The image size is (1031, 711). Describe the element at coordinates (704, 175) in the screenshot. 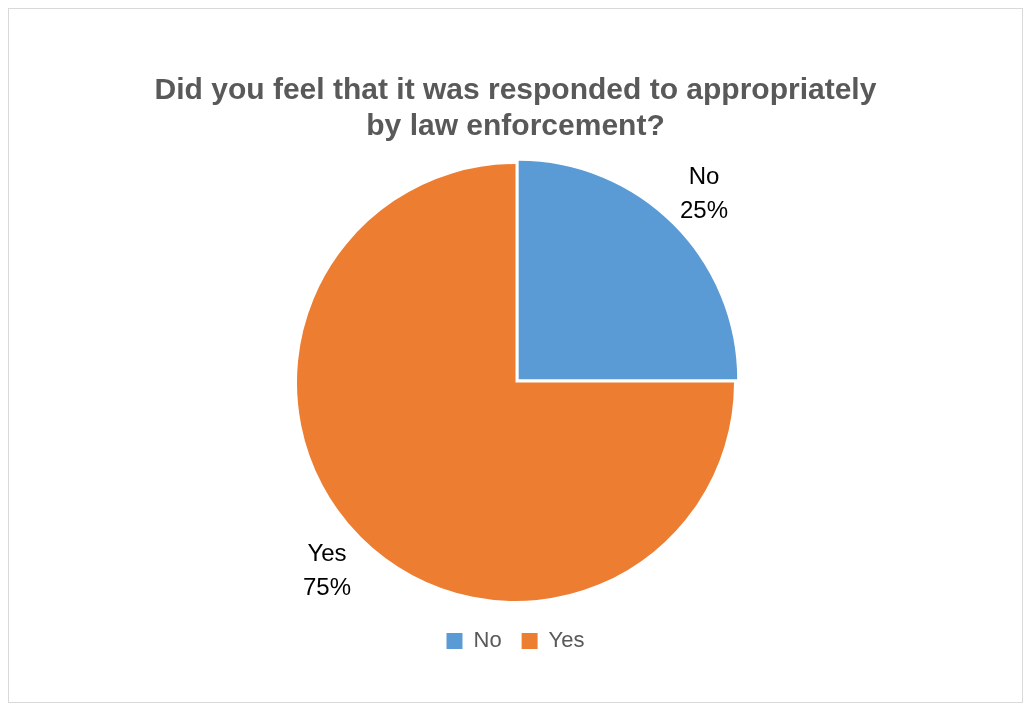

I see `slice-label: No` at that location.